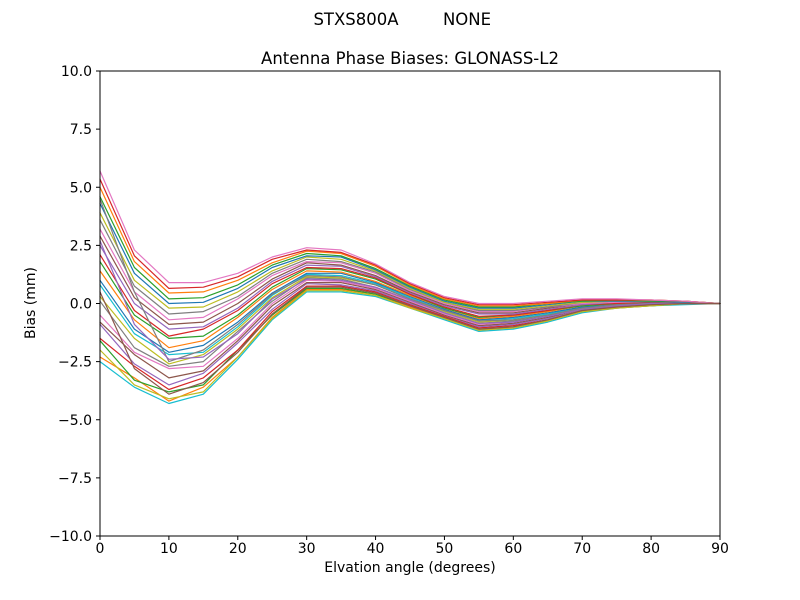 The image size is (800, 600). I want to click on figure-suptitle-status: NONE, so click(467, 19).